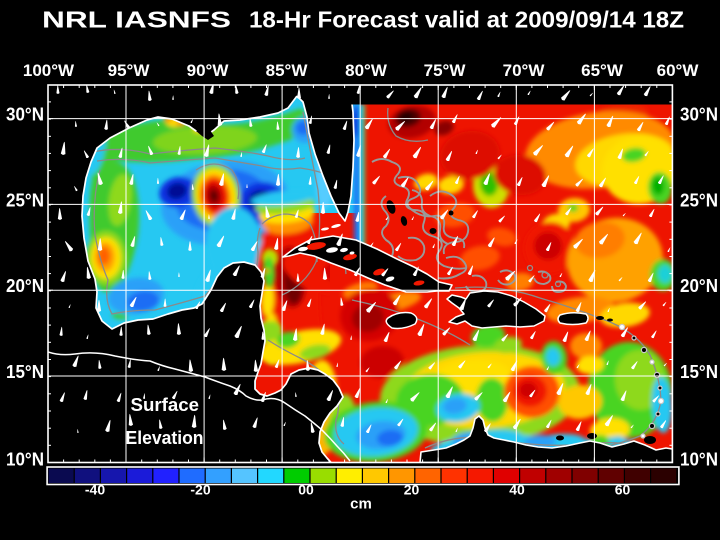 The width and height of the screenshot is (720, 540). Describe the element at coordinates (129, 70) in the screenshot. I see `svg-text: 95°W` at that location.